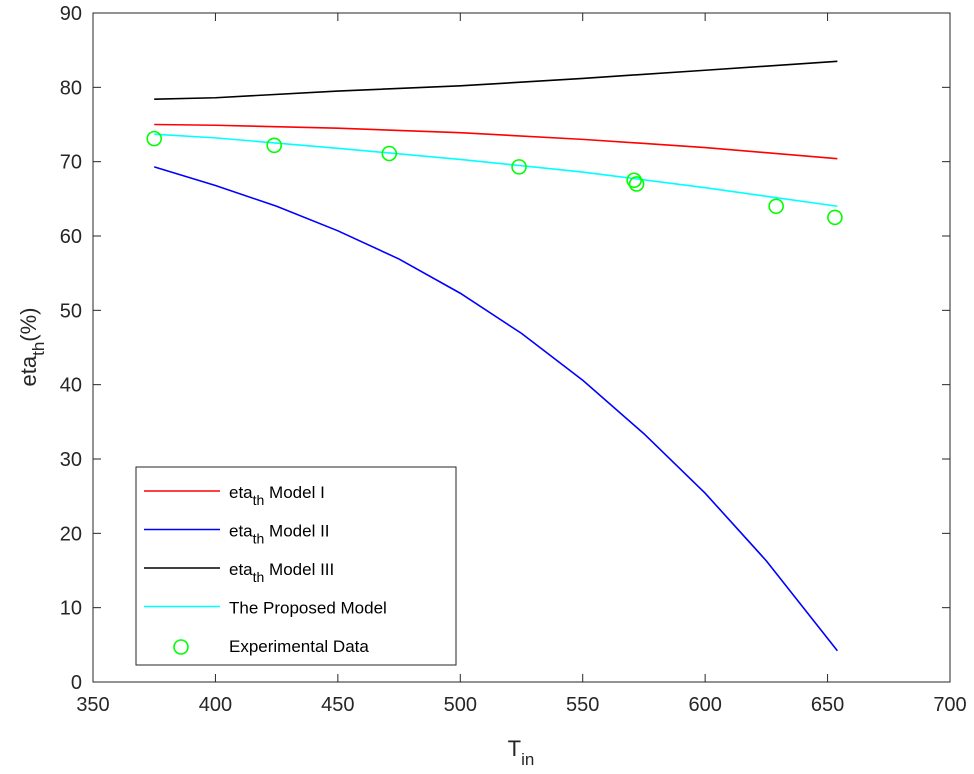  I want to click on x-tick-label: 500, so click(460, 705).